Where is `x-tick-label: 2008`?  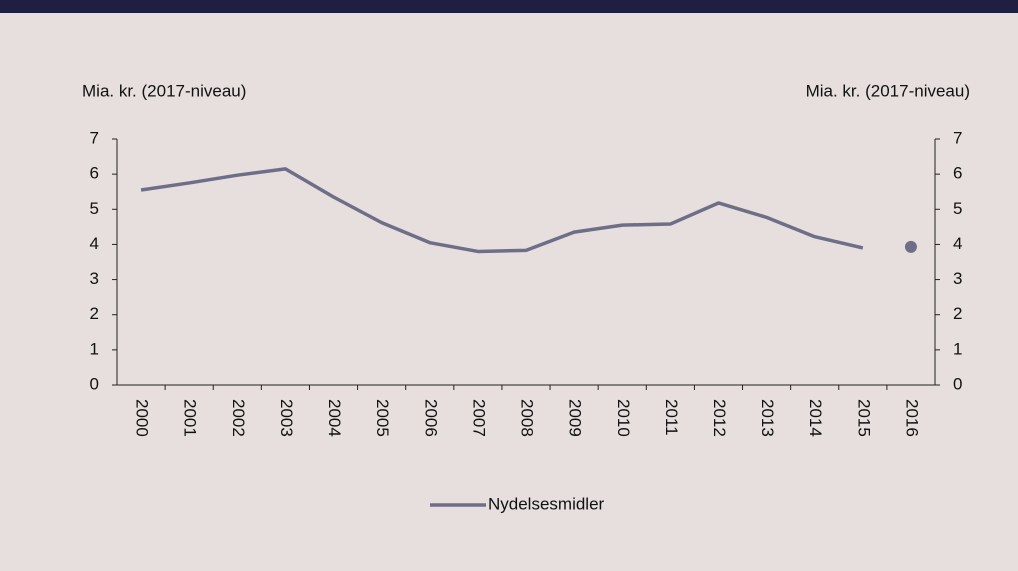
x-tick-label: 2008 is located at coordinates (527, 418).